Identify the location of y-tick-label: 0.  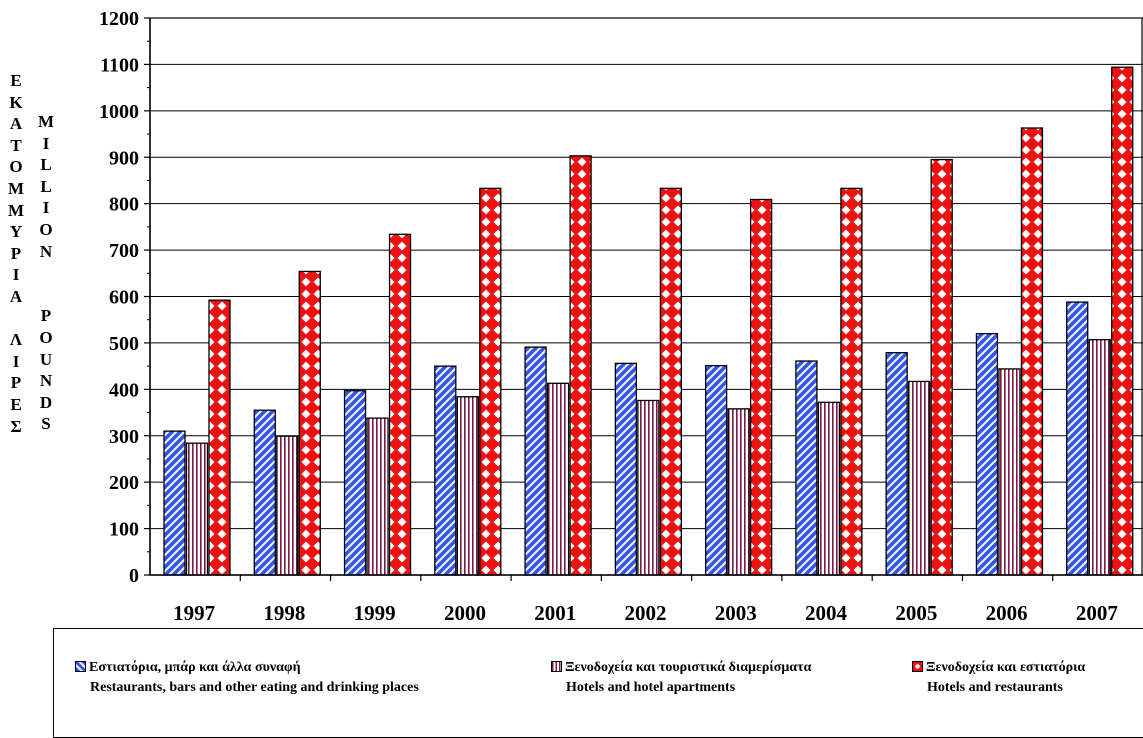
(134, 576).